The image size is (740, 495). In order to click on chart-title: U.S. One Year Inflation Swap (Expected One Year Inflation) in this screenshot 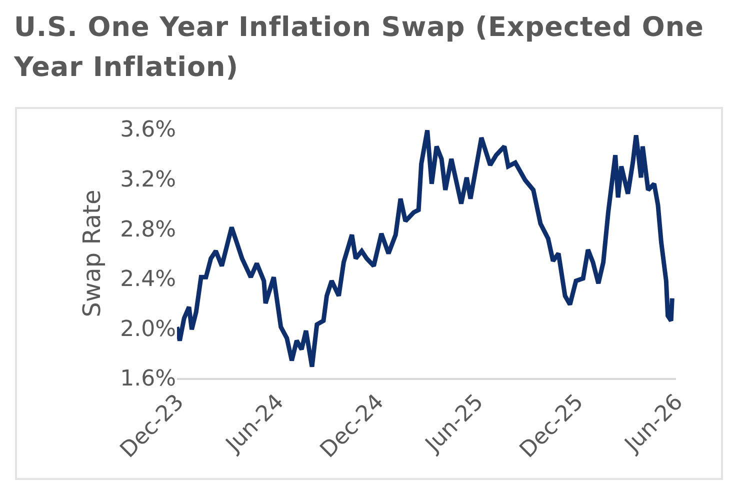, I will do `click(359, 48)`.